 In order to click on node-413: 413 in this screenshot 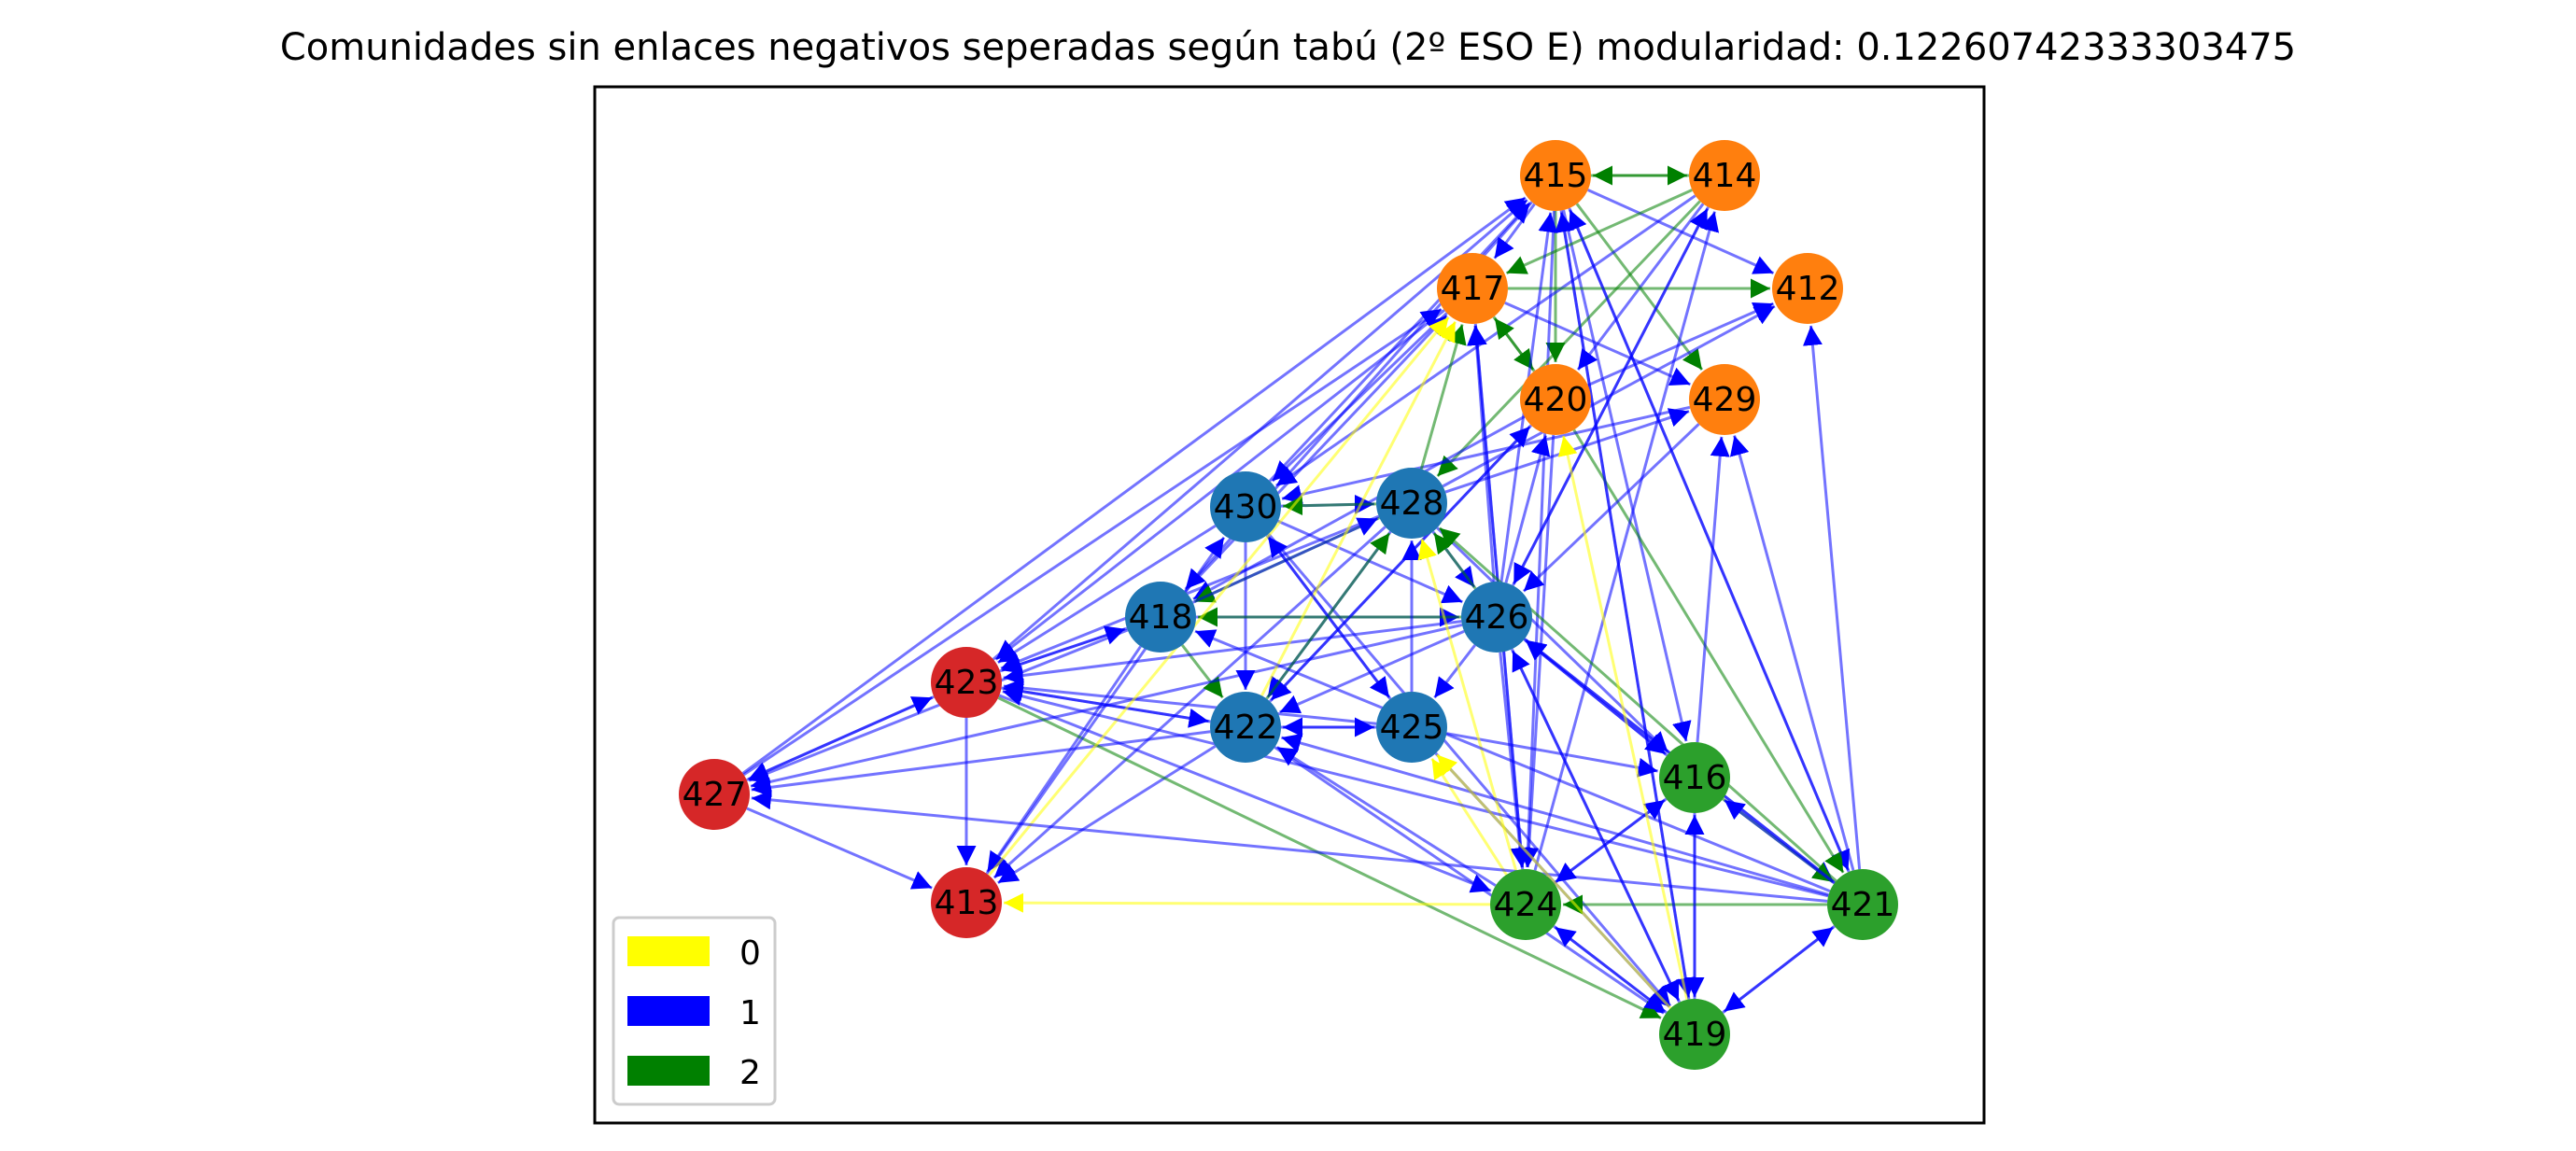, I will do `click(967, 902)`.